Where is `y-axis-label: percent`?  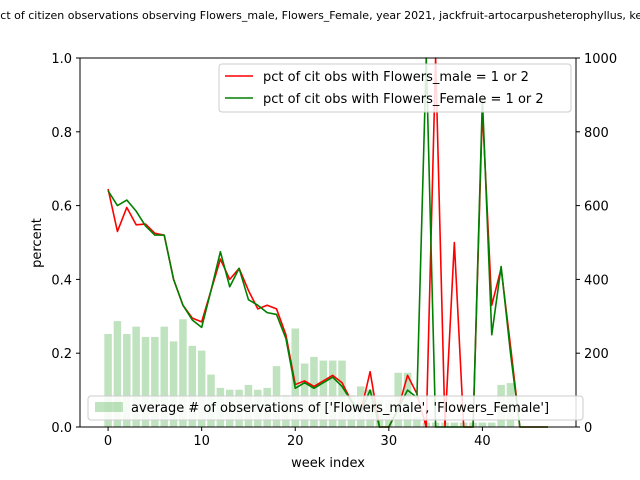
y-axis-label: percent is located at coordinates (37, 243).